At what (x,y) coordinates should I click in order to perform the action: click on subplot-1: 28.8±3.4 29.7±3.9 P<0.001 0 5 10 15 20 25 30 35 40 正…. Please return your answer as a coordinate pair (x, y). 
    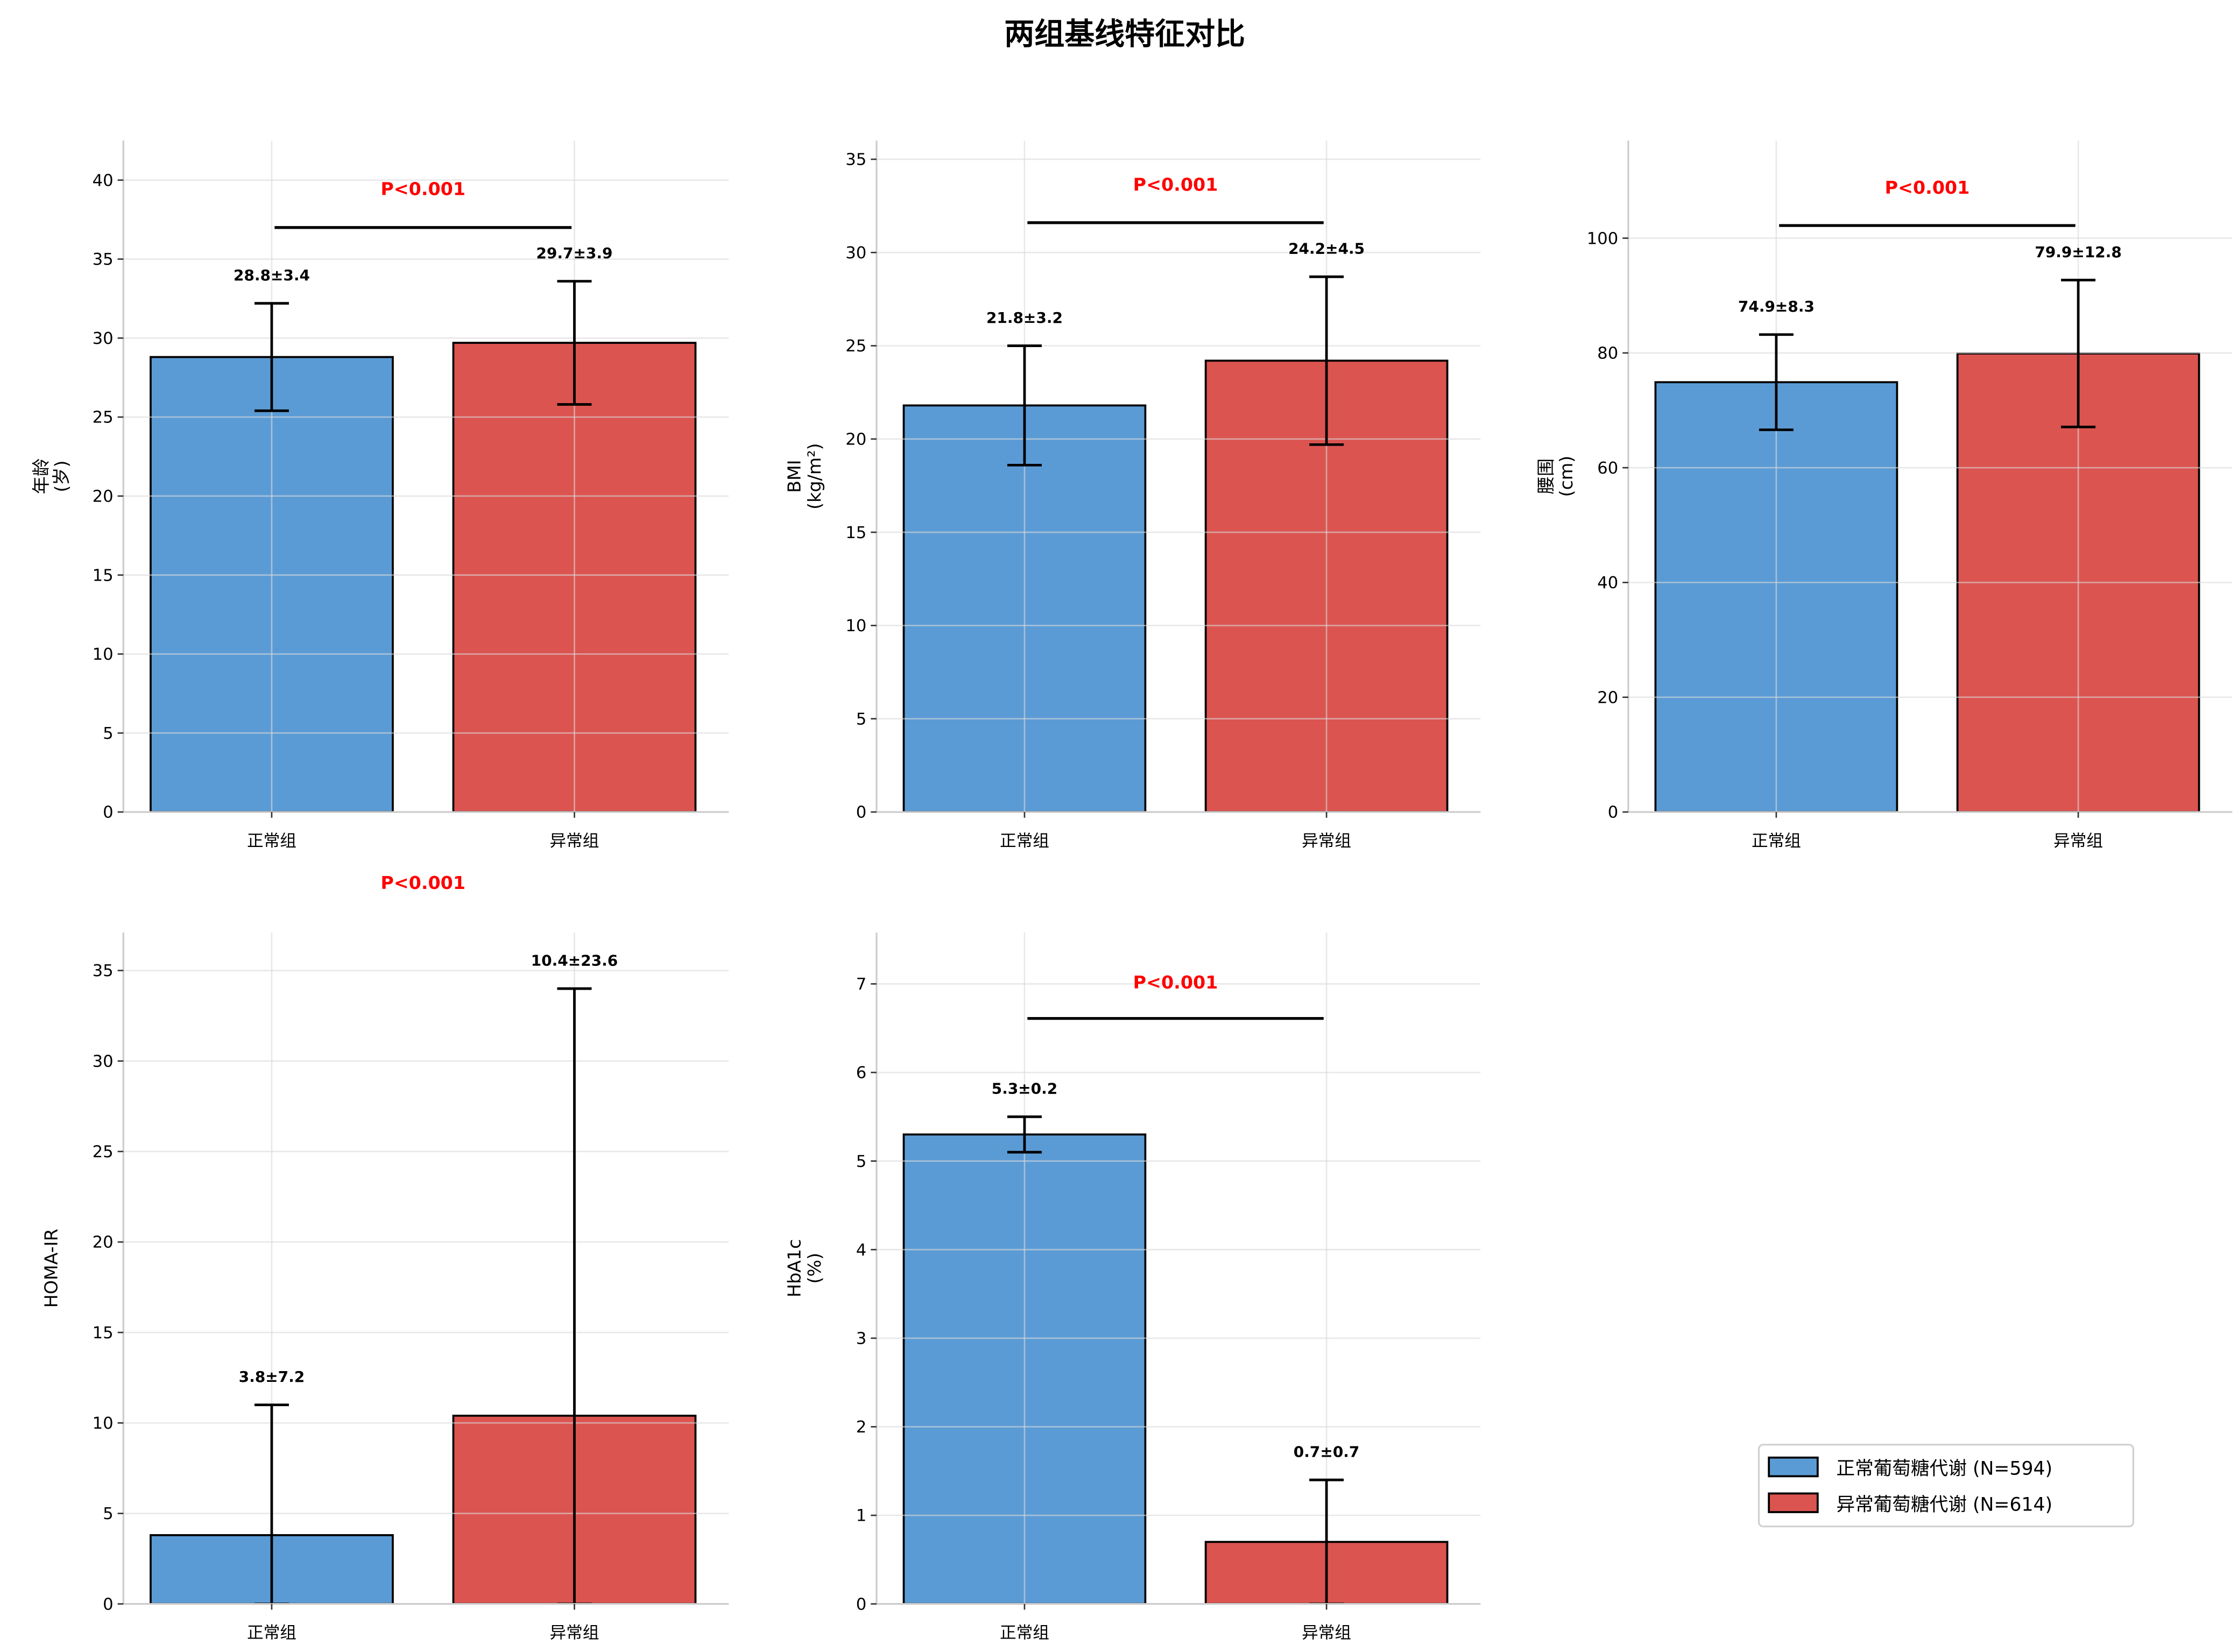
    Looking at the image, I should click on (380, 495).